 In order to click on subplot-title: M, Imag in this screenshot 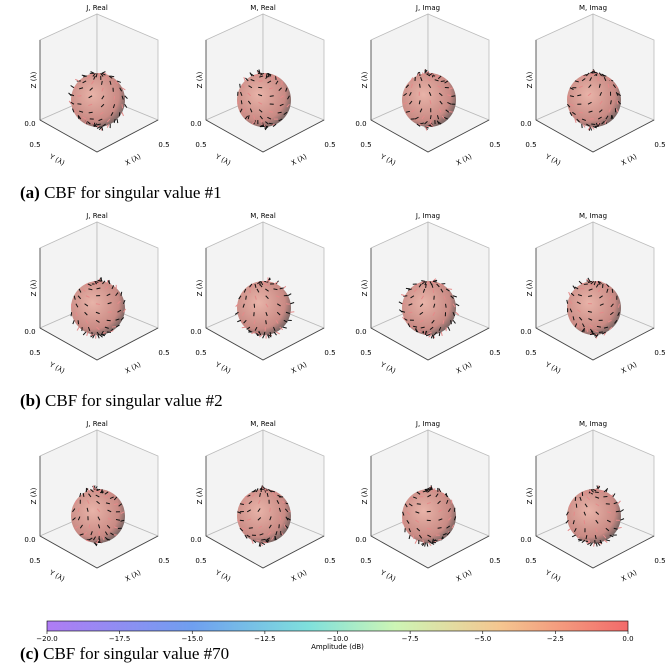, I will do `click(593, 8)`.